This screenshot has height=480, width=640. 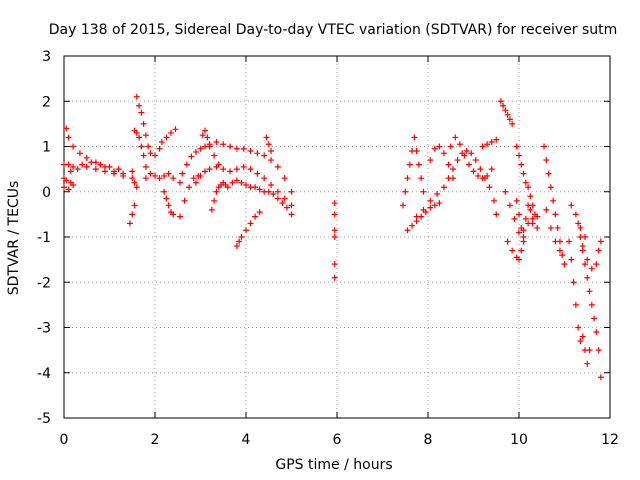 What do you see at coordinates (413, 171) in the screenshot?
I see `series-t21` at bounding box center [413, 171].